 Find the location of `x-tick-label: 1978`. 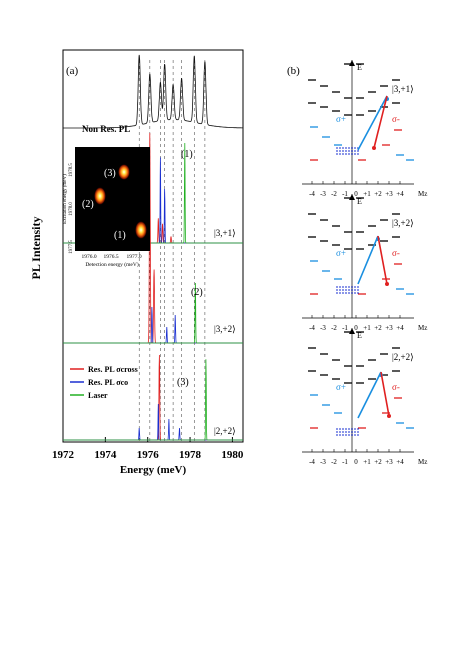

x-tick-label: 1978 is located at coordinates (190, 455).